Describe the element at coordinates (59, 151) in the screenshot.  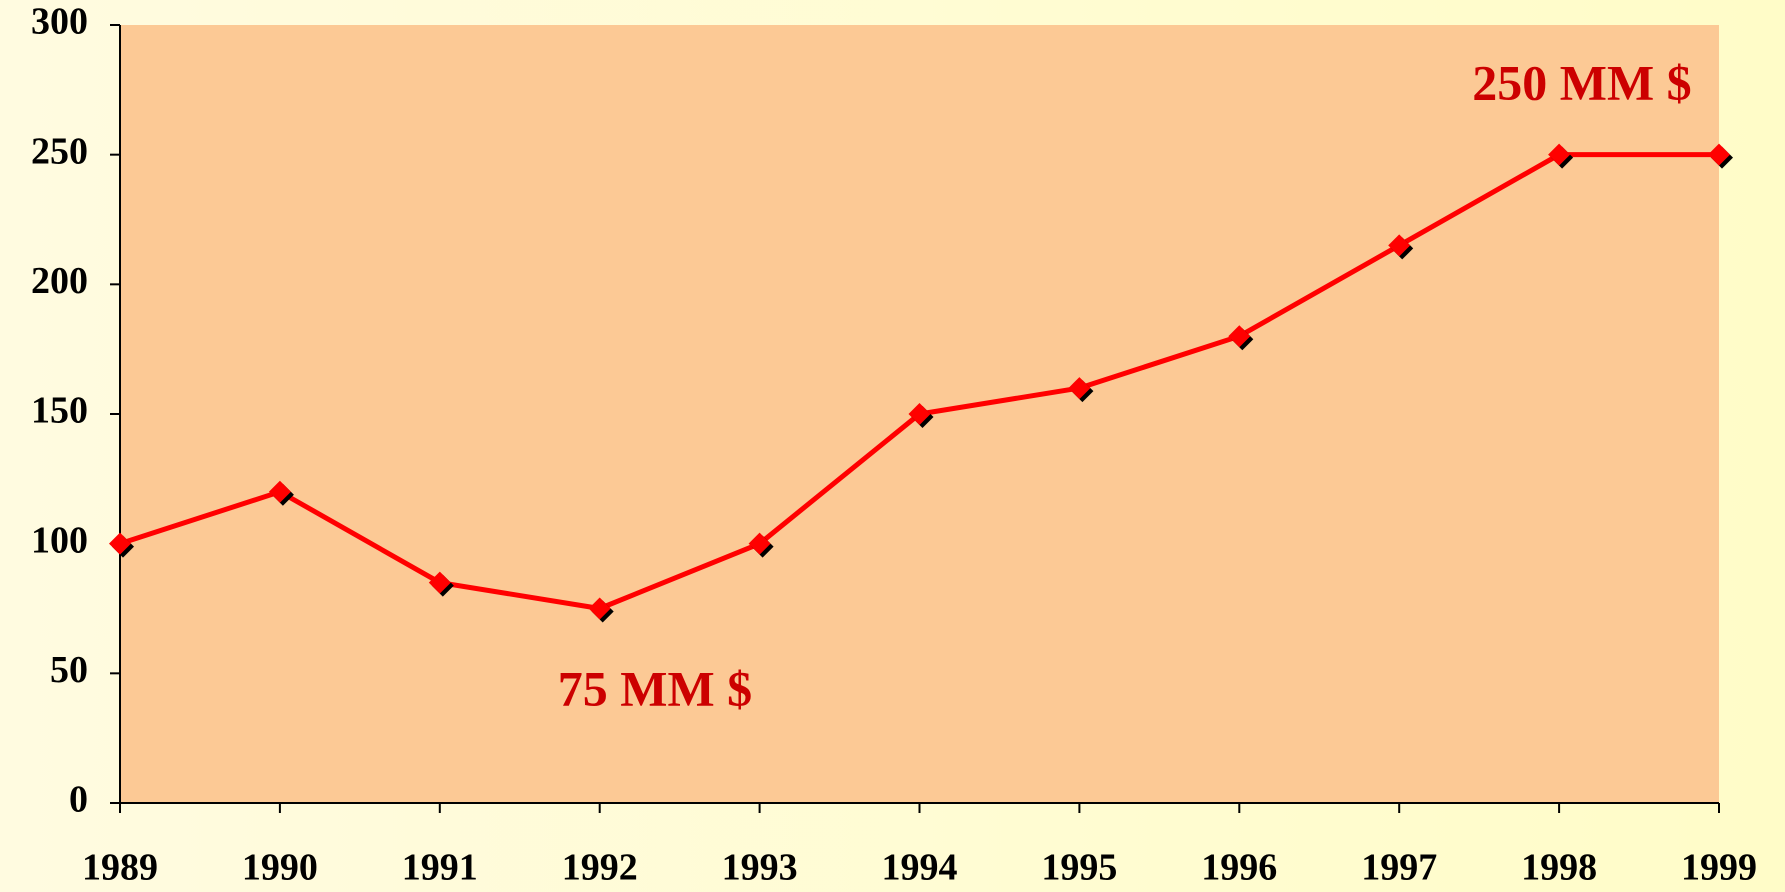
I see `y-tick-label: 250` at that location.